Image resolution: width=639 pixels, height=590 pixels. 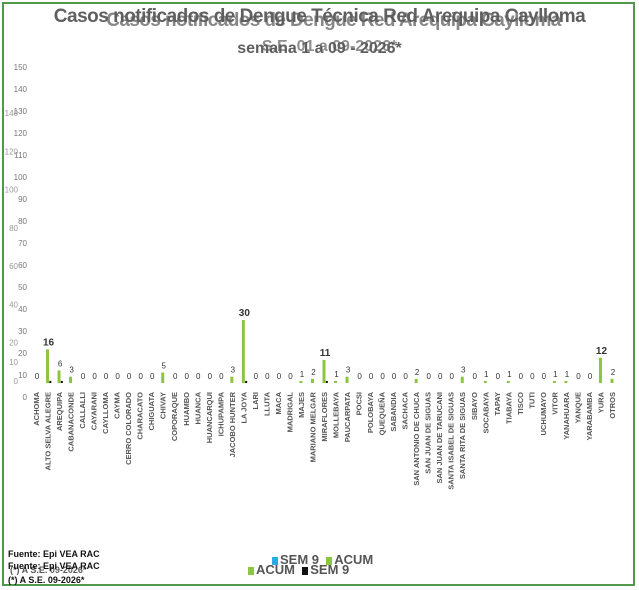 What do you see at coordinates (20, 155) in the screenshot?
I see `y-tick-label: 110` at bounding box center [20, 155].